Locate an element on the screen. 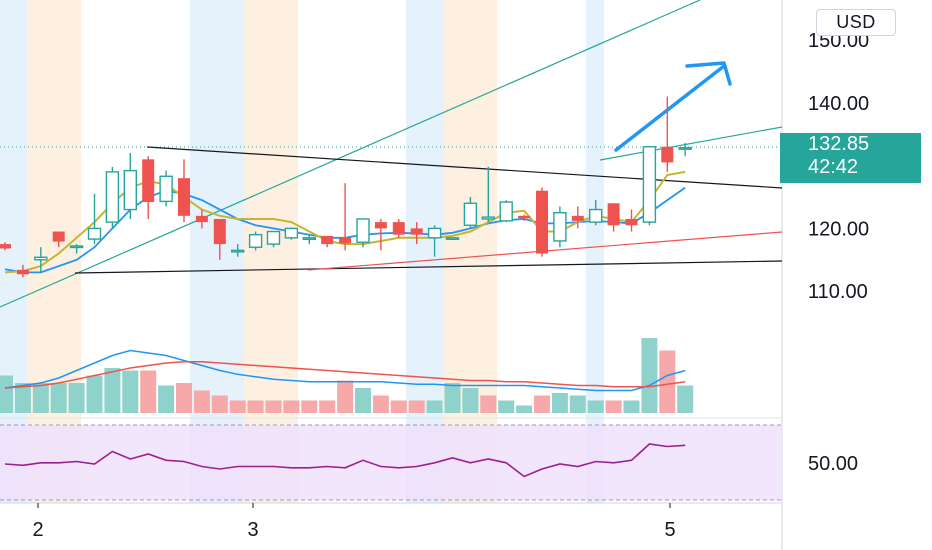 Image resolution: width=932 pixels, height=550 pixels. volume-ma-fast is located at coordinates (345, 370).